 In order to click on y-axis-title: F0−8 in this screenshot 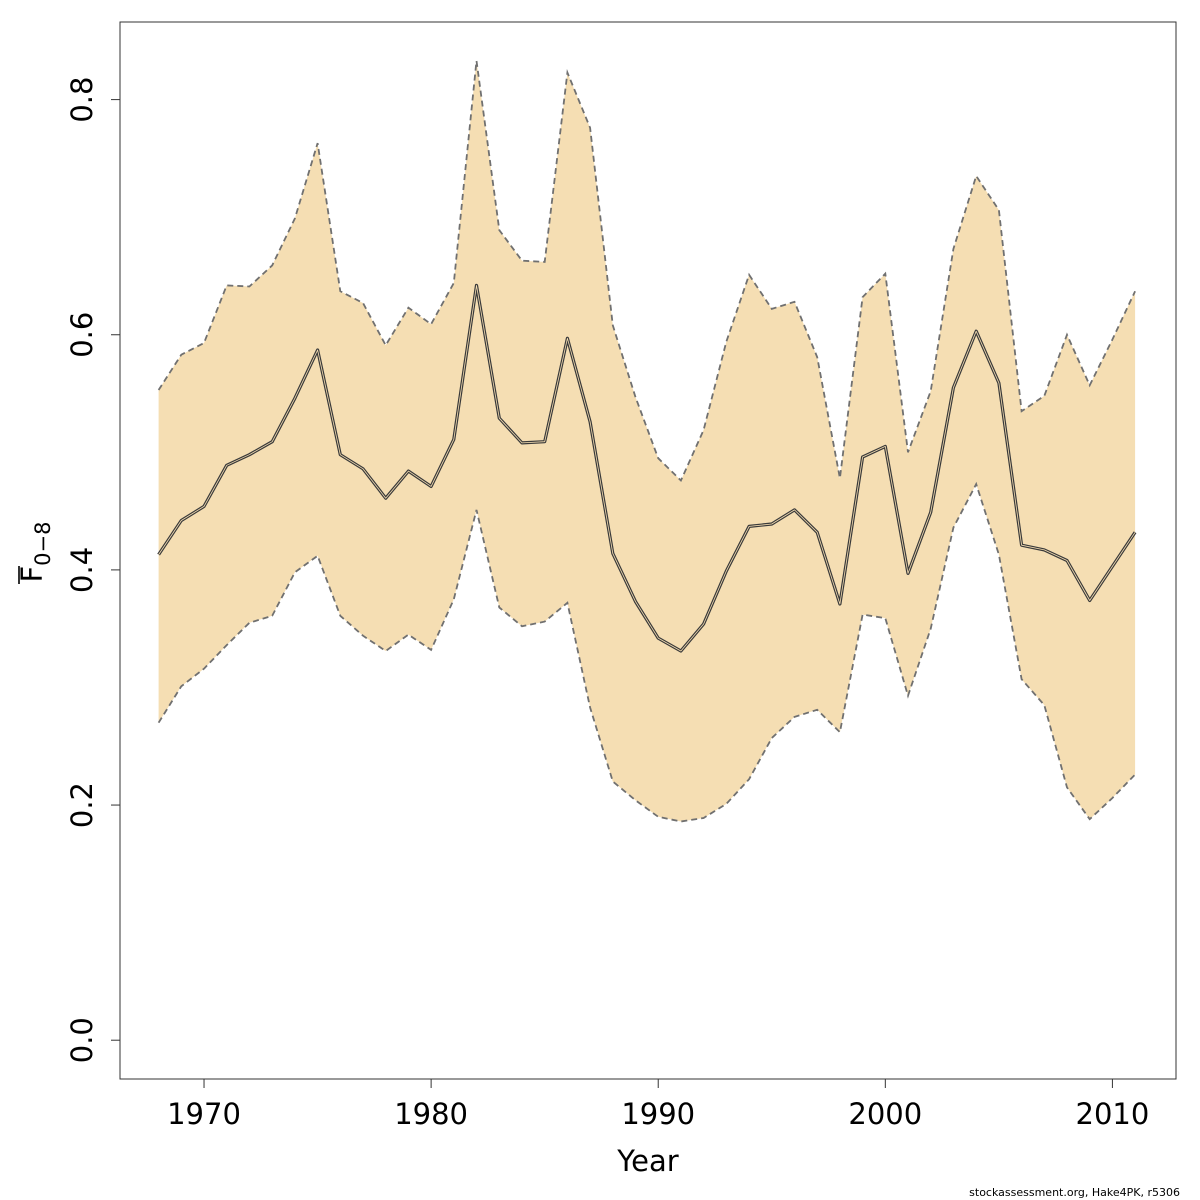, I will do `click(35, 552)`.